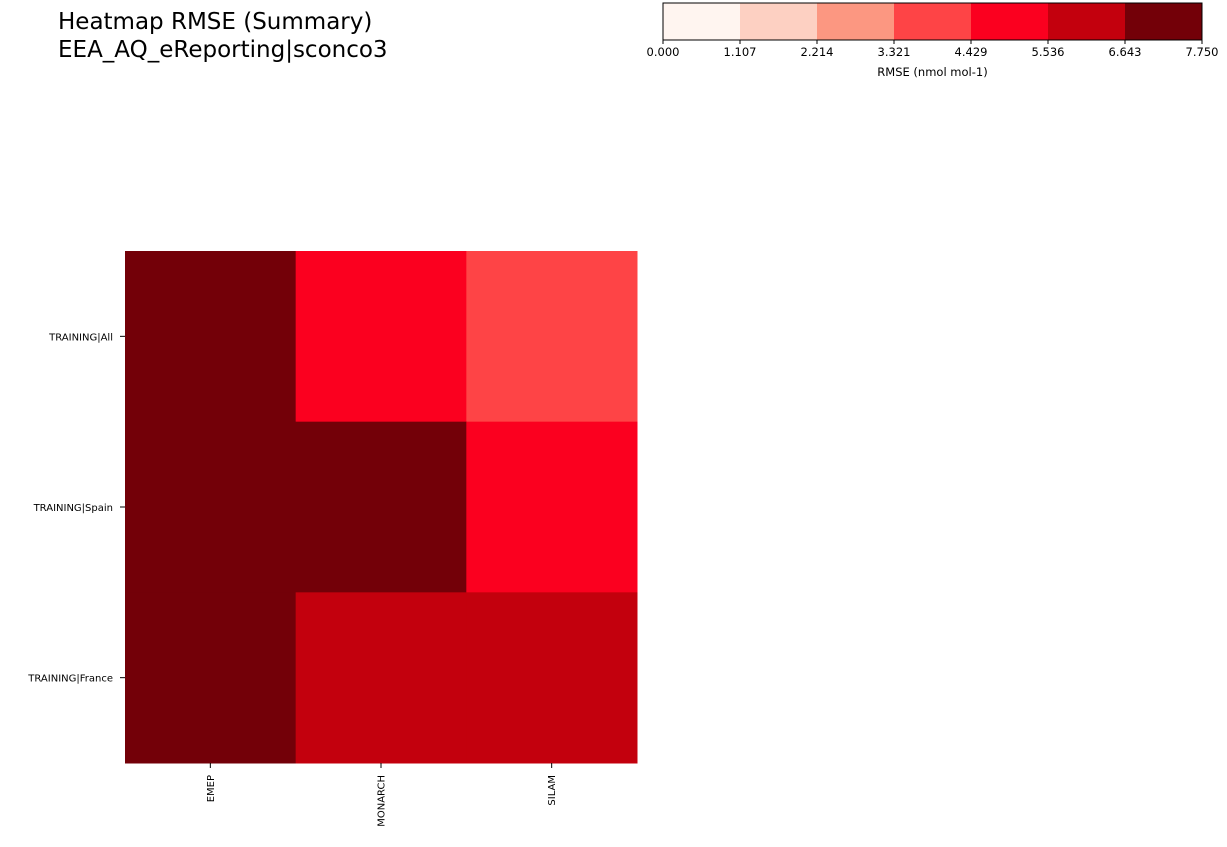 Image resolution: width=1227 pixels, height=847 pixels. What do you see at coordinates (1125, 52) in the screenshot?
I see `colorbar-tick-label: 6.643` at bounding box center [1125, 52].